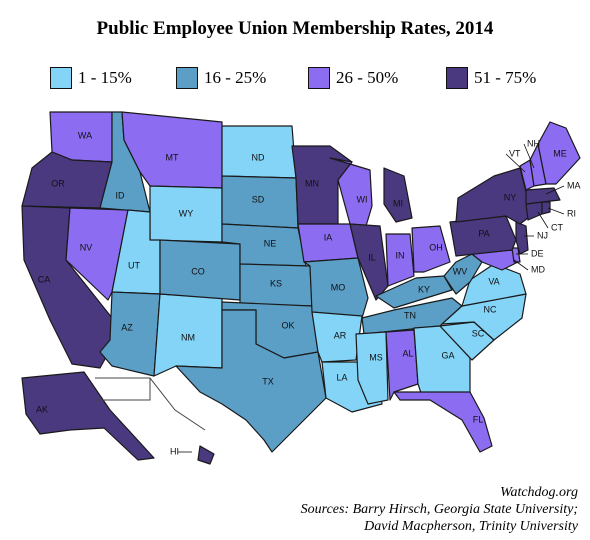 The height and width of the screenshot is (540, 590). I want to click on state-label-mn: MN, so click(312, 183).